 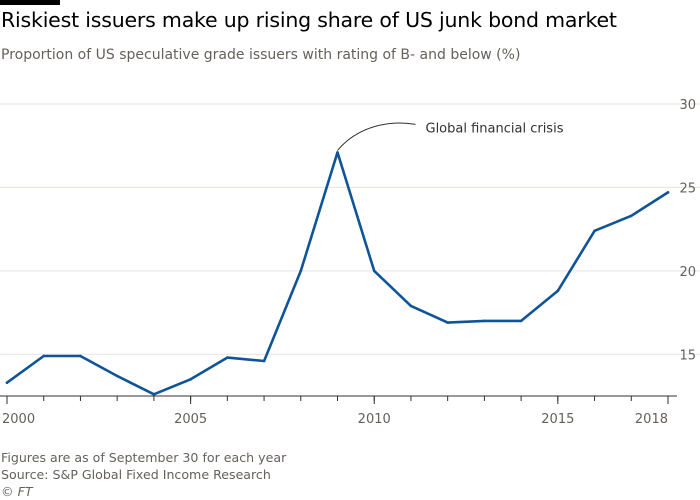 I want to click on x-tick-label: 2010, so click(x=374, y=419).